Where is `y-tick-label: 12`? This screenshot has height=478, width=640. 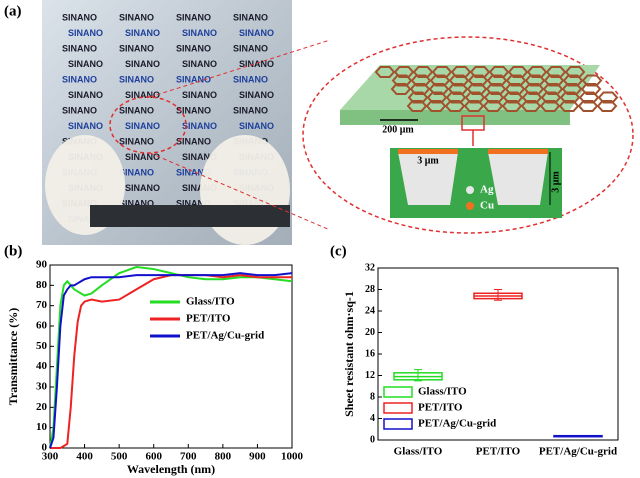
y-tick-label: 12 is located at coordinates (370, 375).